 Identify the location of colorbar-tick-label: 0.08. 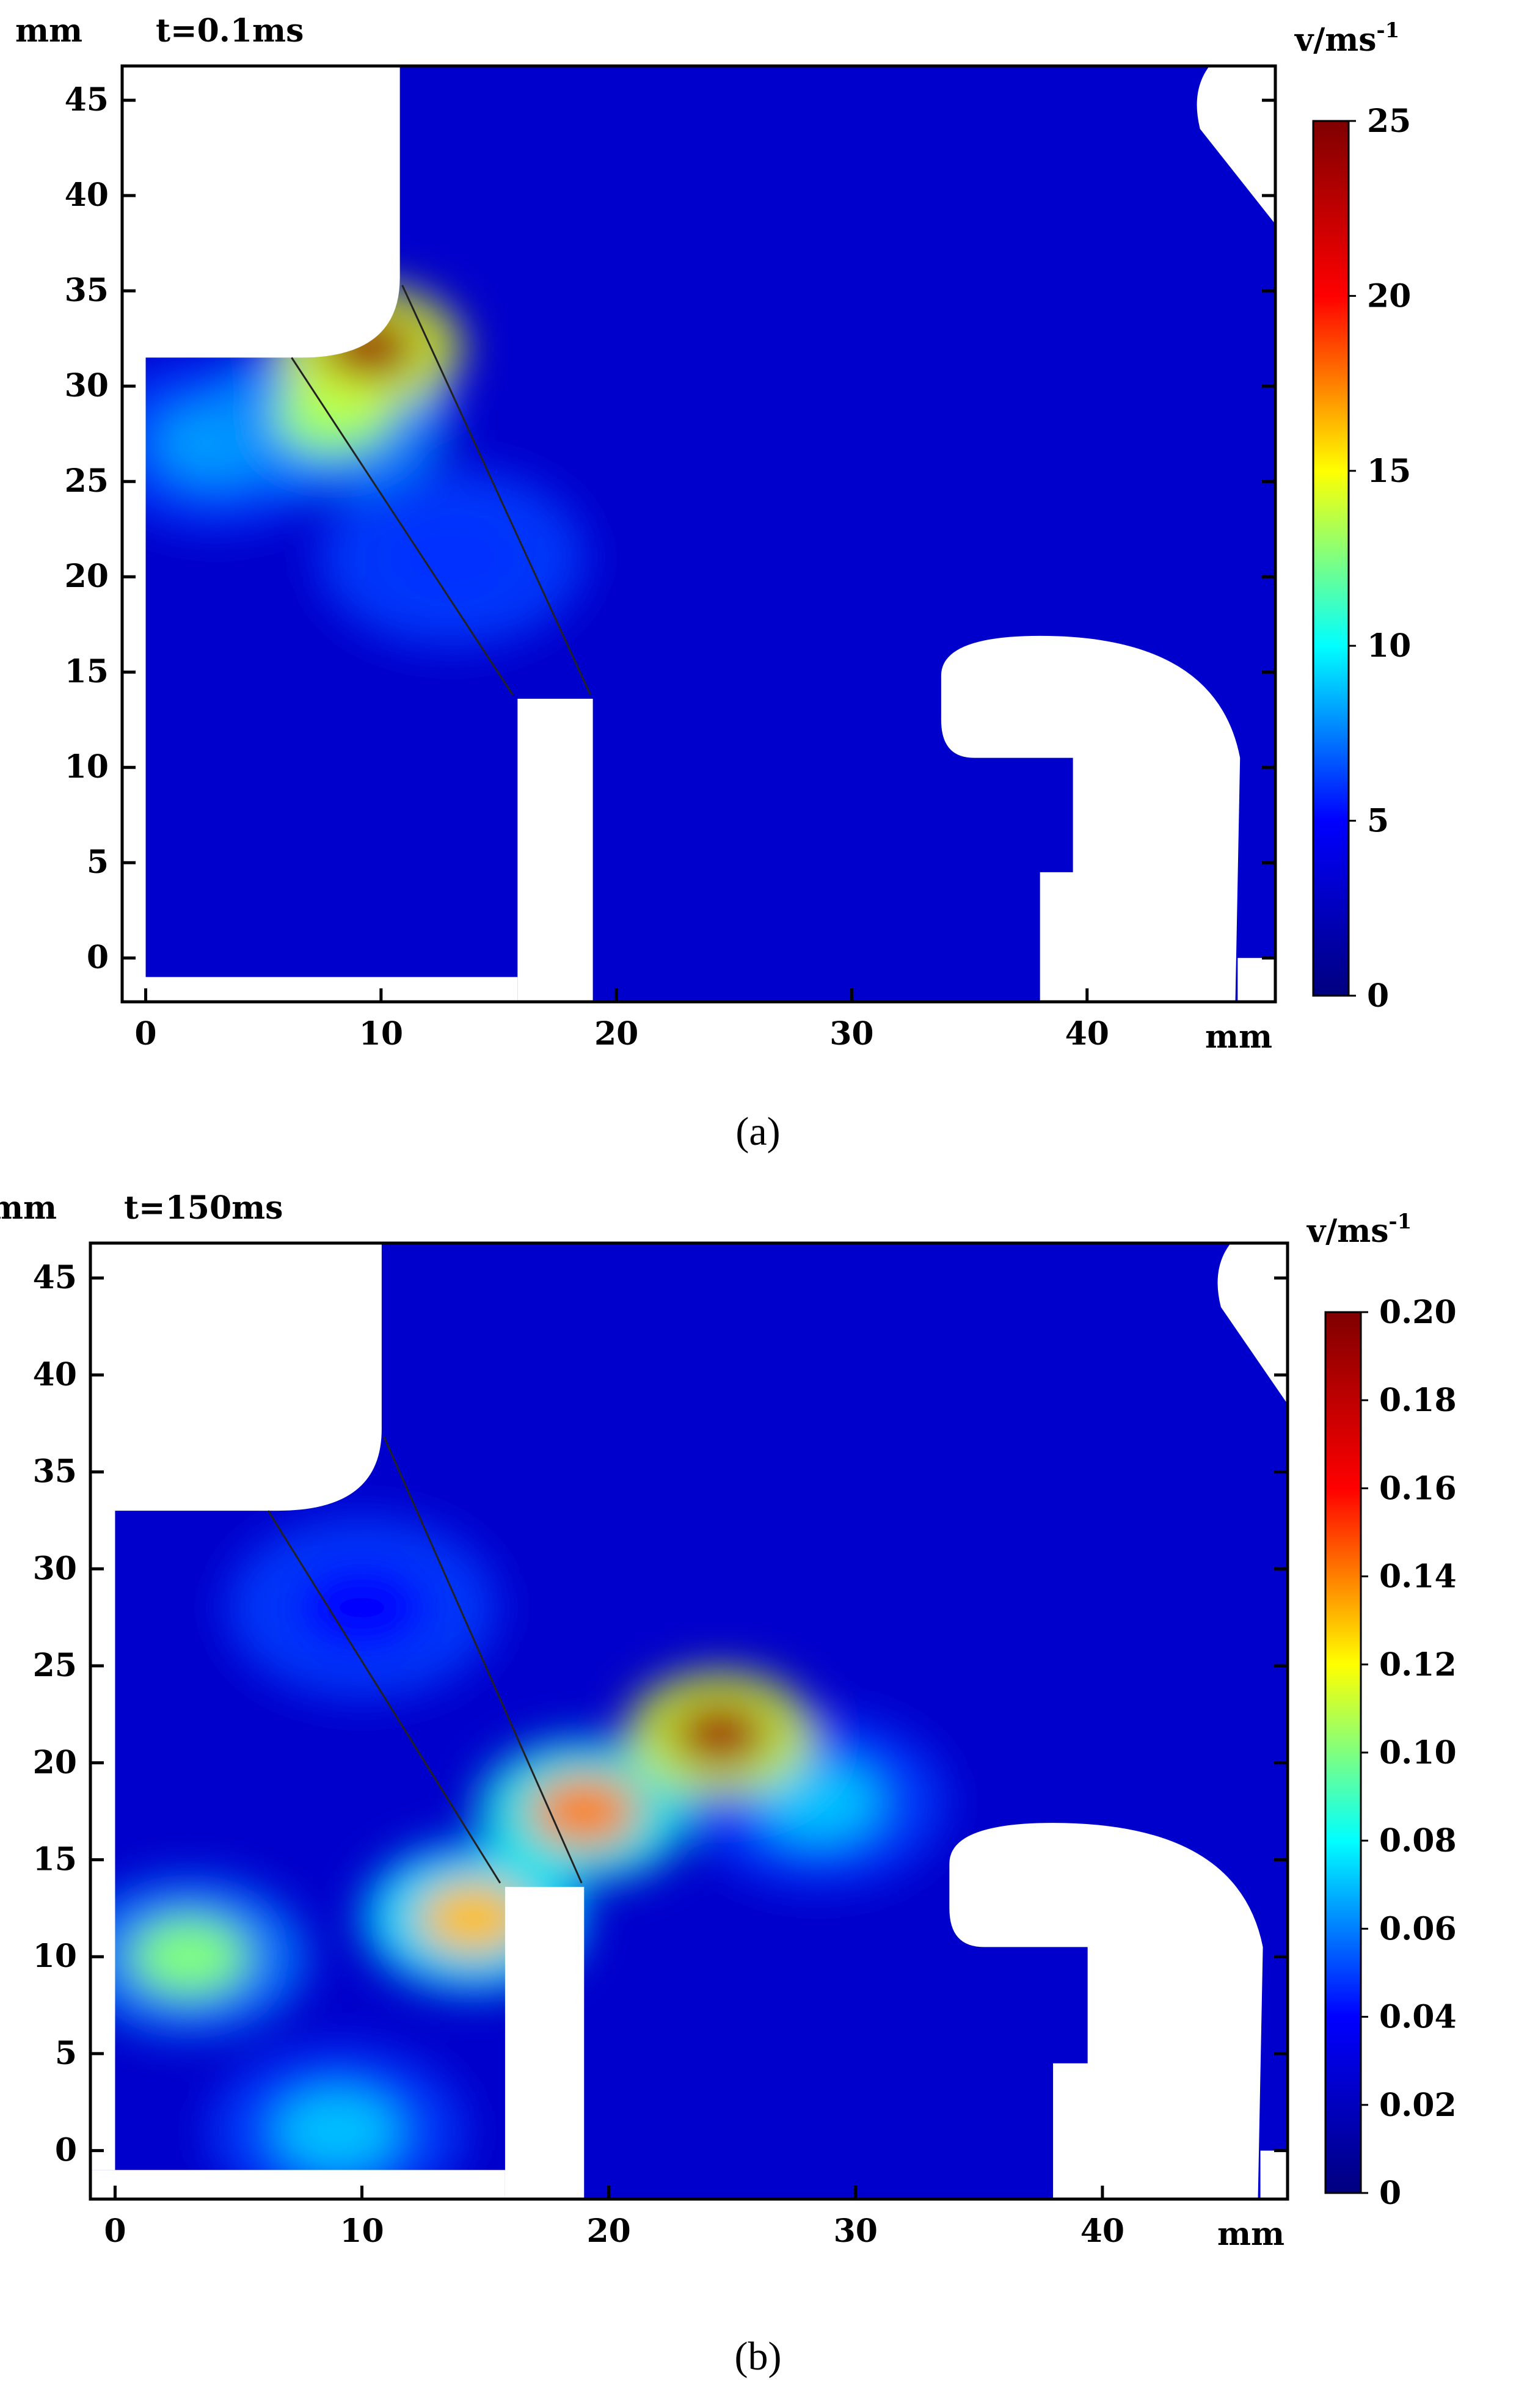
(1418, 1840).